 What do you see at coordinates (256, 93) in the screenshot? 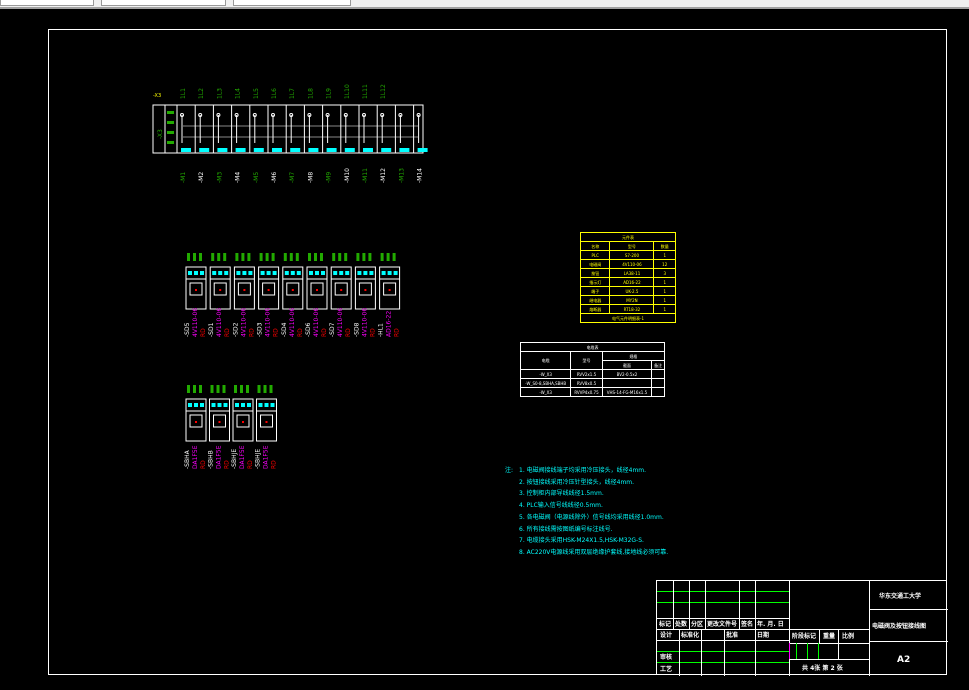
I see `wire-label-top: 1L5` at bounding box center [256, 93].